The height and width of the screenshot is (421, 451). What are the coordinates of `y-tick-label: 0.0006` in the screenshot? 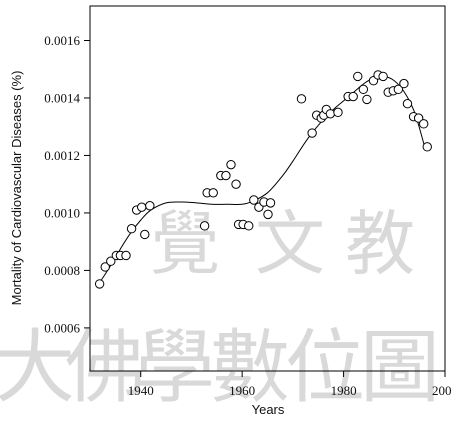 It's located at (62, 327).